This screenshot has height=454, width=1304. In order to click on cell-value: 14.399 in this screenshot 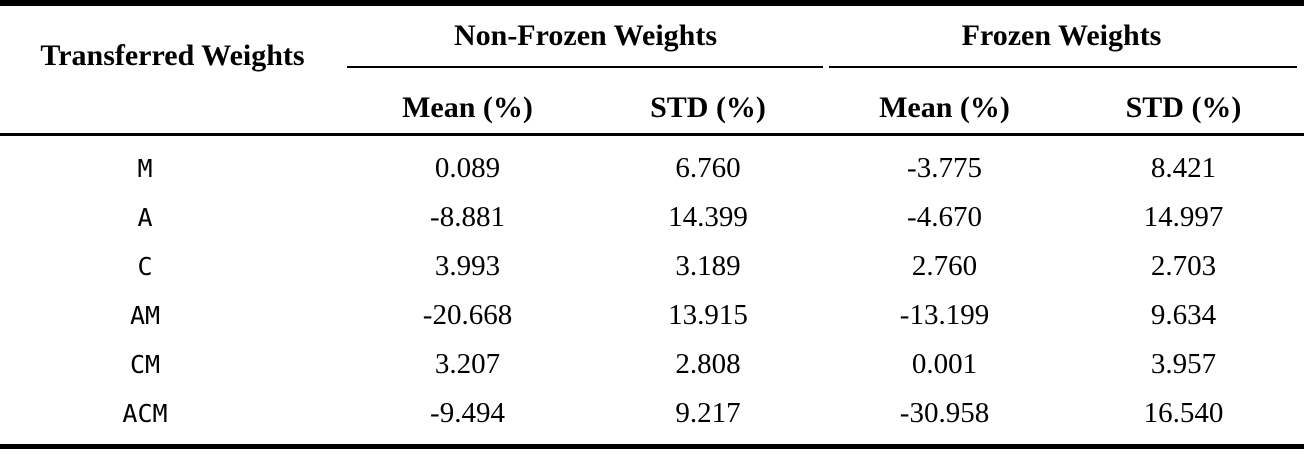, I will do `click(708, 217)`.